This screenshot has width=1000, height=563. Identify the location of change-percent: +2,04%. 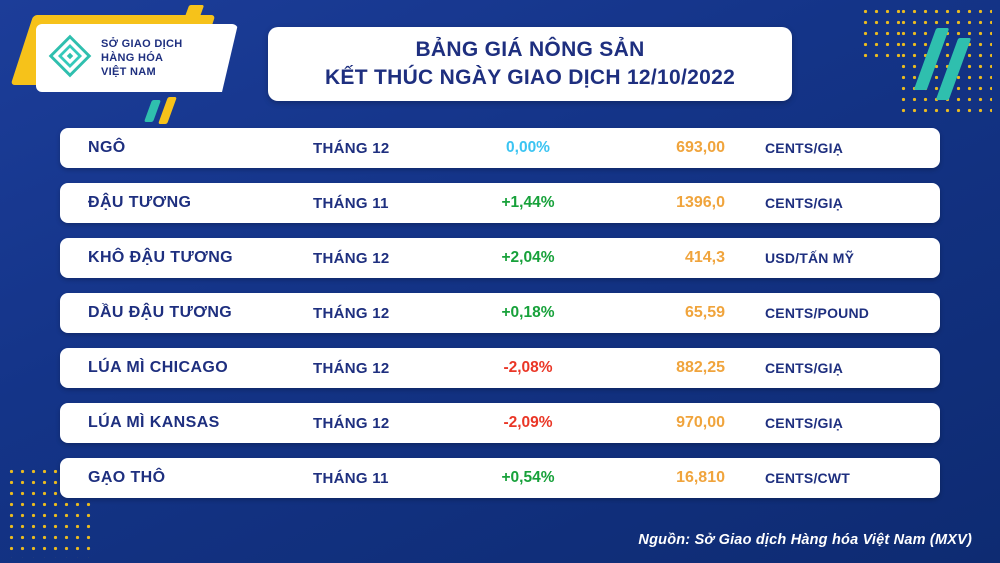
(528, 257).